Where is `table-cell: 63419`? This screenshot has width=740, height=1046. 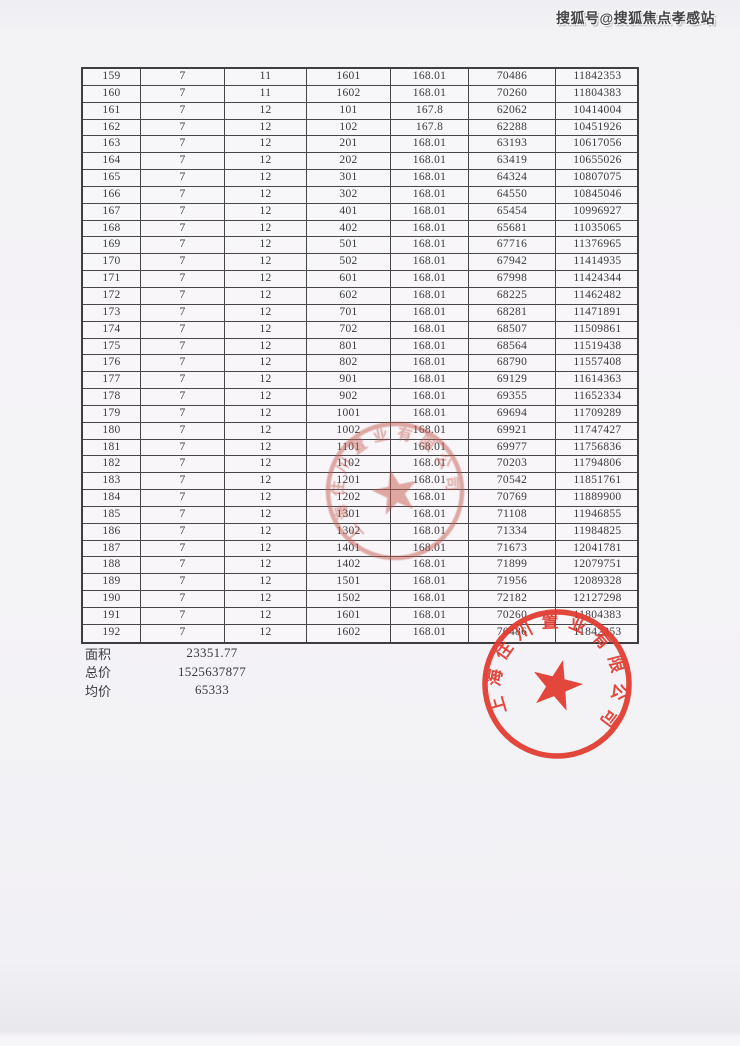
table-cell: 63419 is located at coordinates (512, 161).